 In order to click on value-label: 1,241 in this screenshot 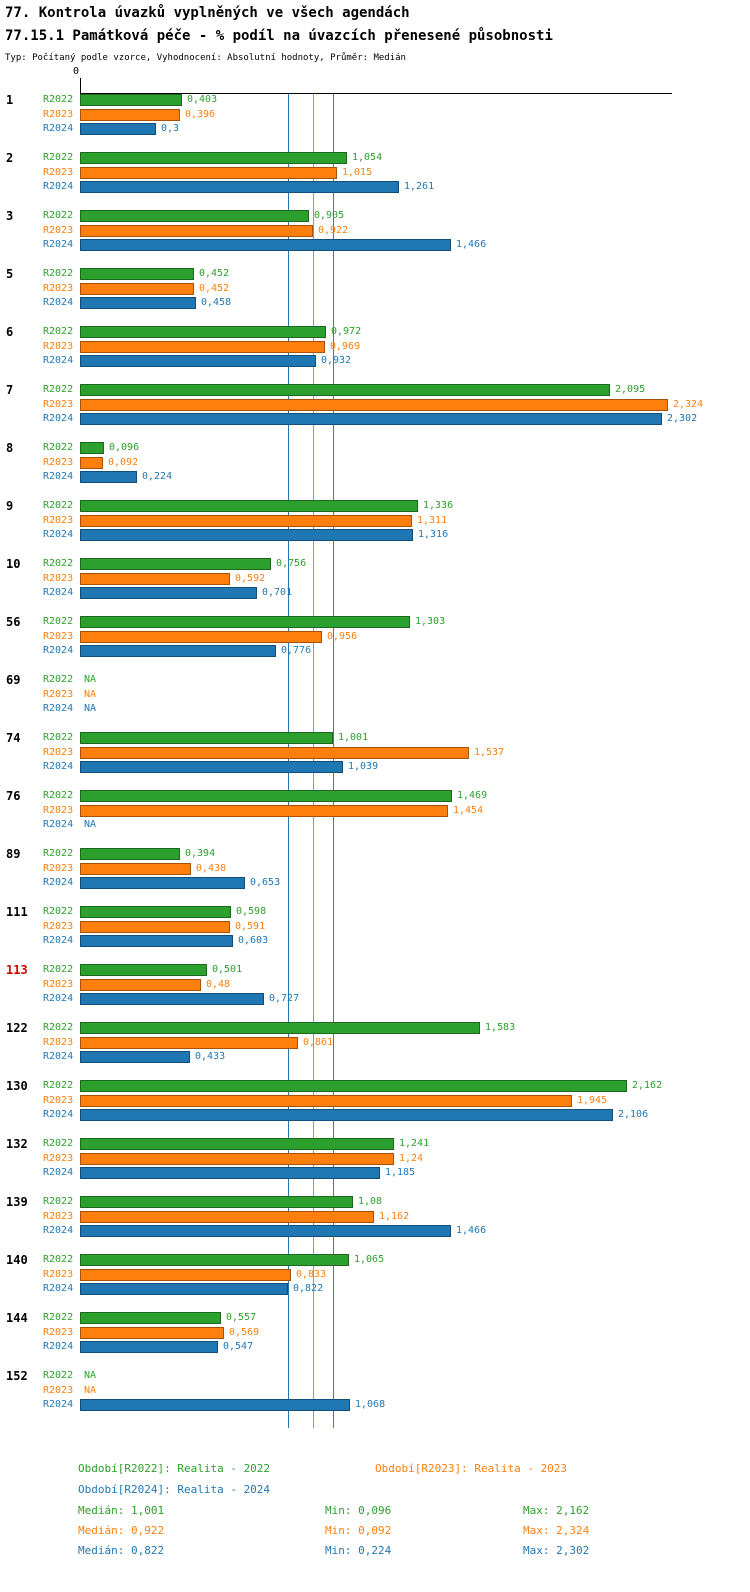, I will do `click(414, 1143)`.